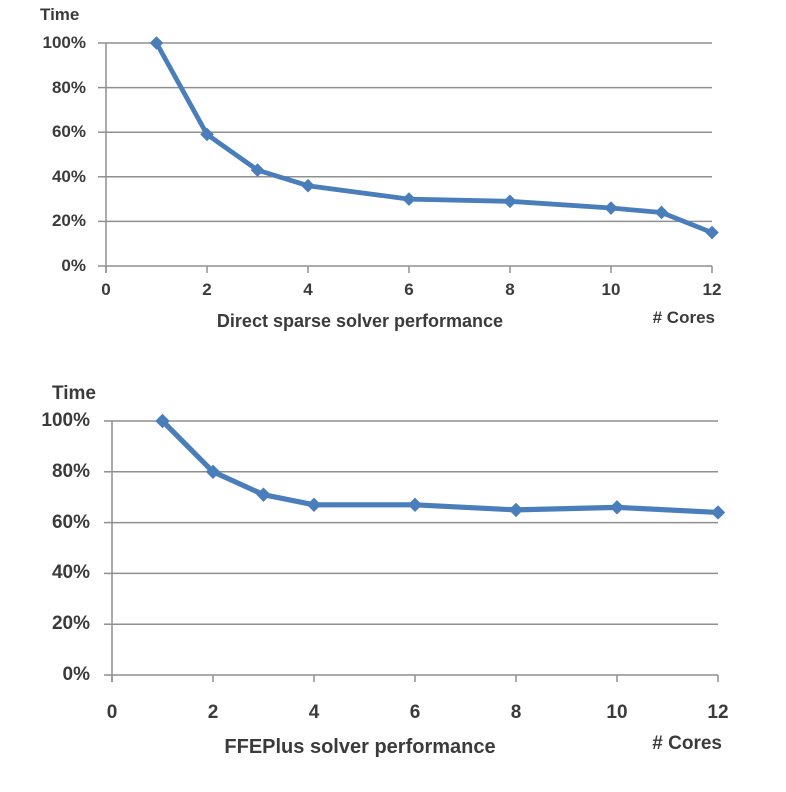  I want to click on chart-title: Direct sparse solver performance, so click(360, 321).